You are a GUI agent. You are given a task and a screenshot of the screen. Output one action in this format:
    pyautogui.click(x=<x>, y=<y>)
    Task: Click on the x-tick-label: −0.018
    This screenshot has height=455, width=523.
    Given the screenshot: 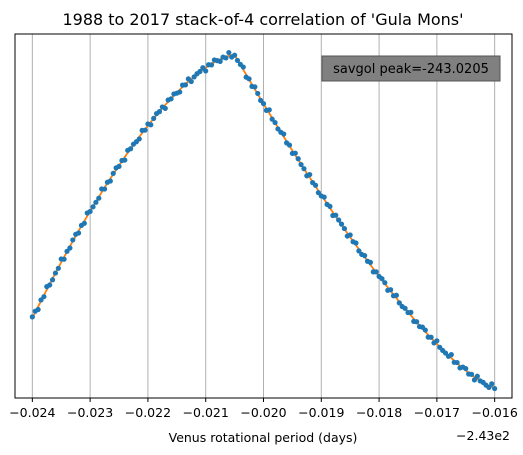 What is the action you would take?
    pyautogui.click(x=379, y=412)
    